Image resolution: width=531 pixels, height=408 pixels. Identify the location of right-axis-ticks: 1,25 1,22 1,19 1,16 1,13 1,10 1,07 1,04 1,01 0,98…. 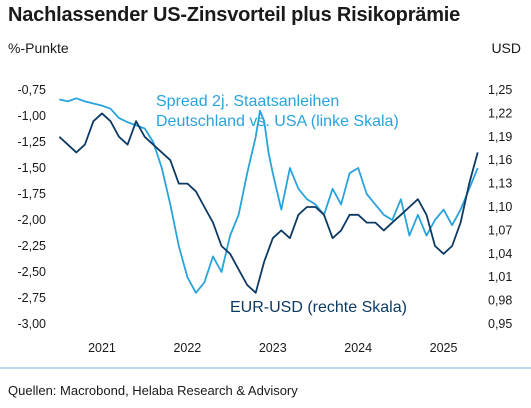
(500, 207).